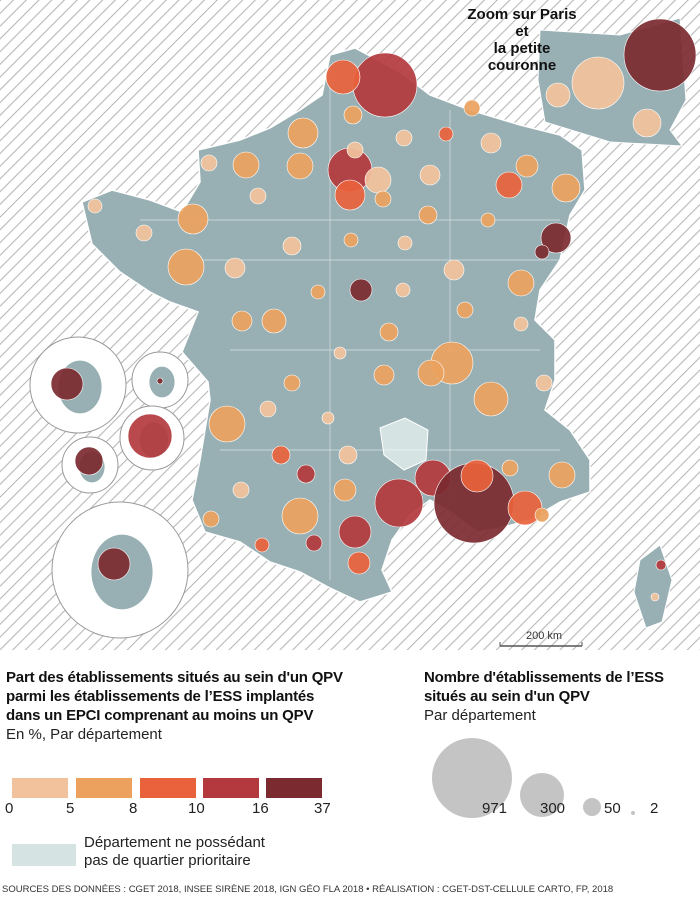  Describe the element at coordinates (167, 860) in the screenshot. I see `no-qpv-label-line: pas de quartier prioritaire` at that location.